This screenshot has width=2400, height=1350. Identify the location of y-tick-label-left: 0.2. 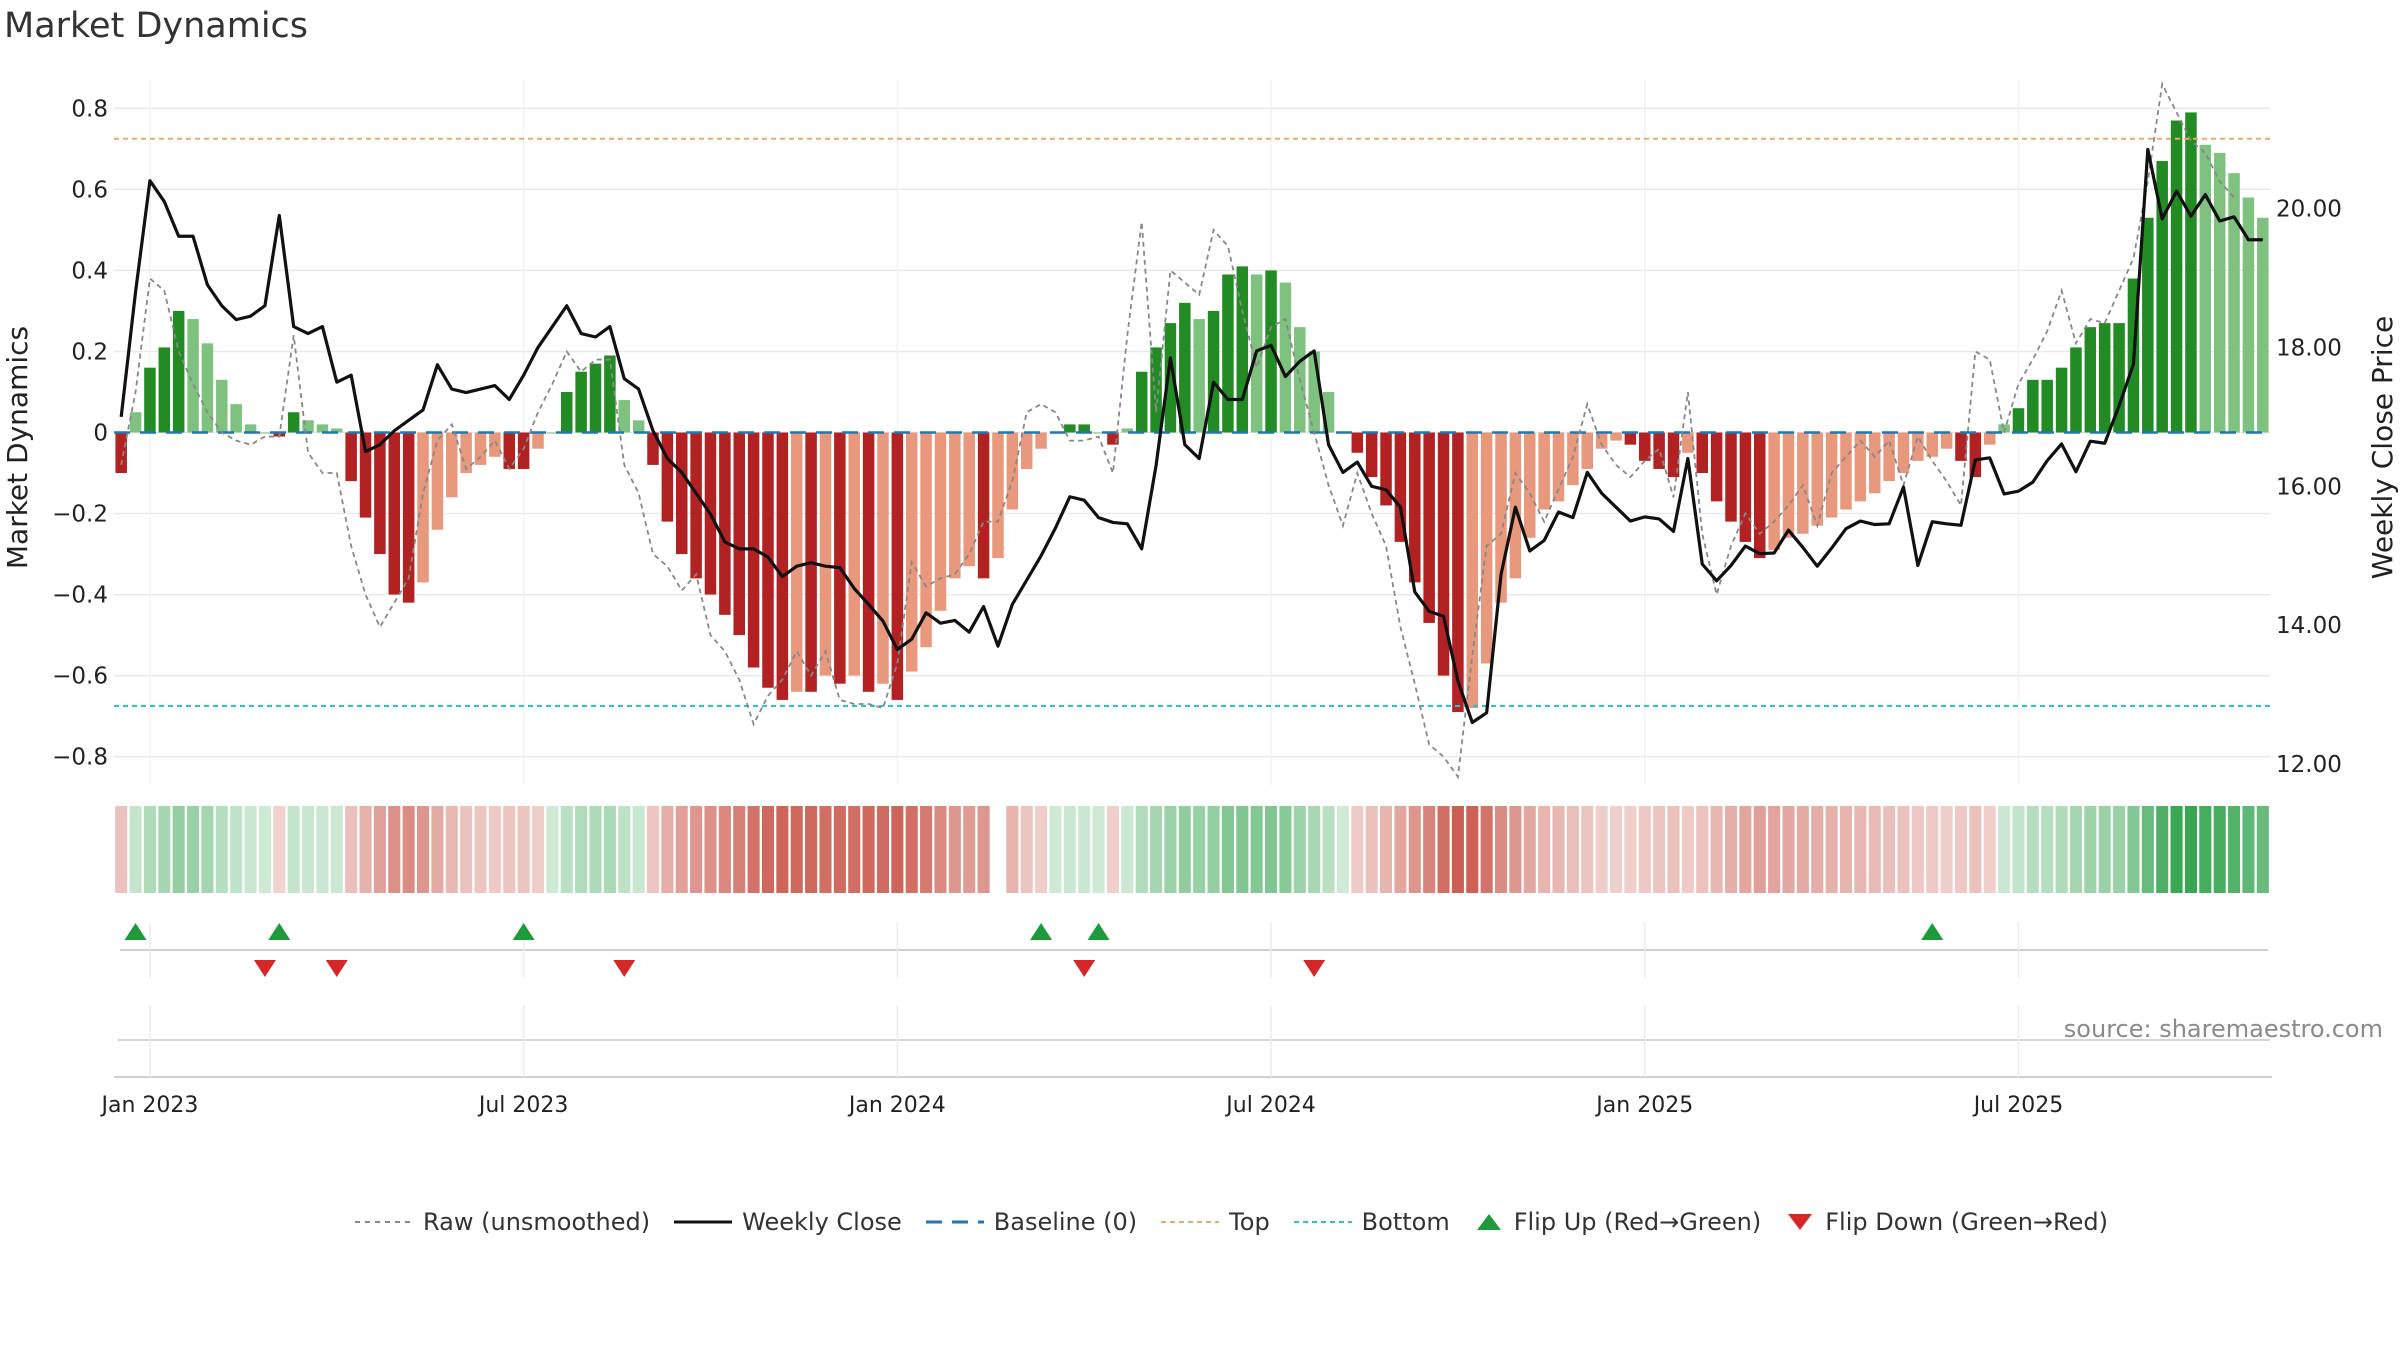
(89, 352).